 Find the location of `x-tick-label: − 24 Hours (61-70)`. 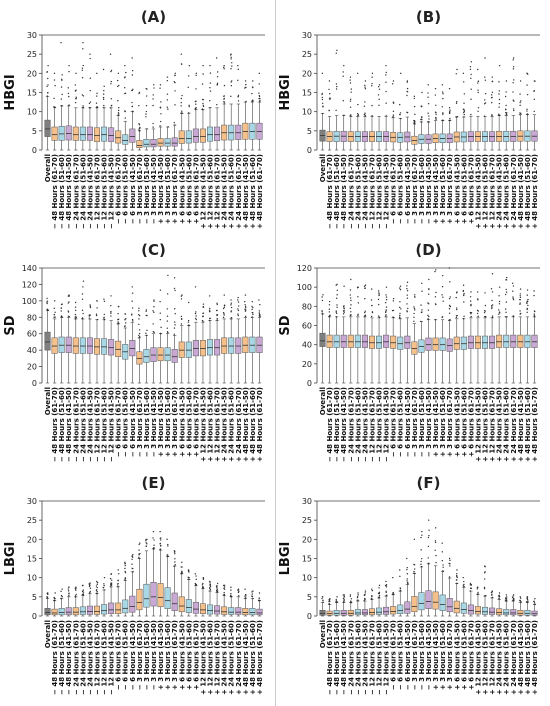

x-tick-label: − 24 Hours (61-70) is located at coordinates (351, 657).